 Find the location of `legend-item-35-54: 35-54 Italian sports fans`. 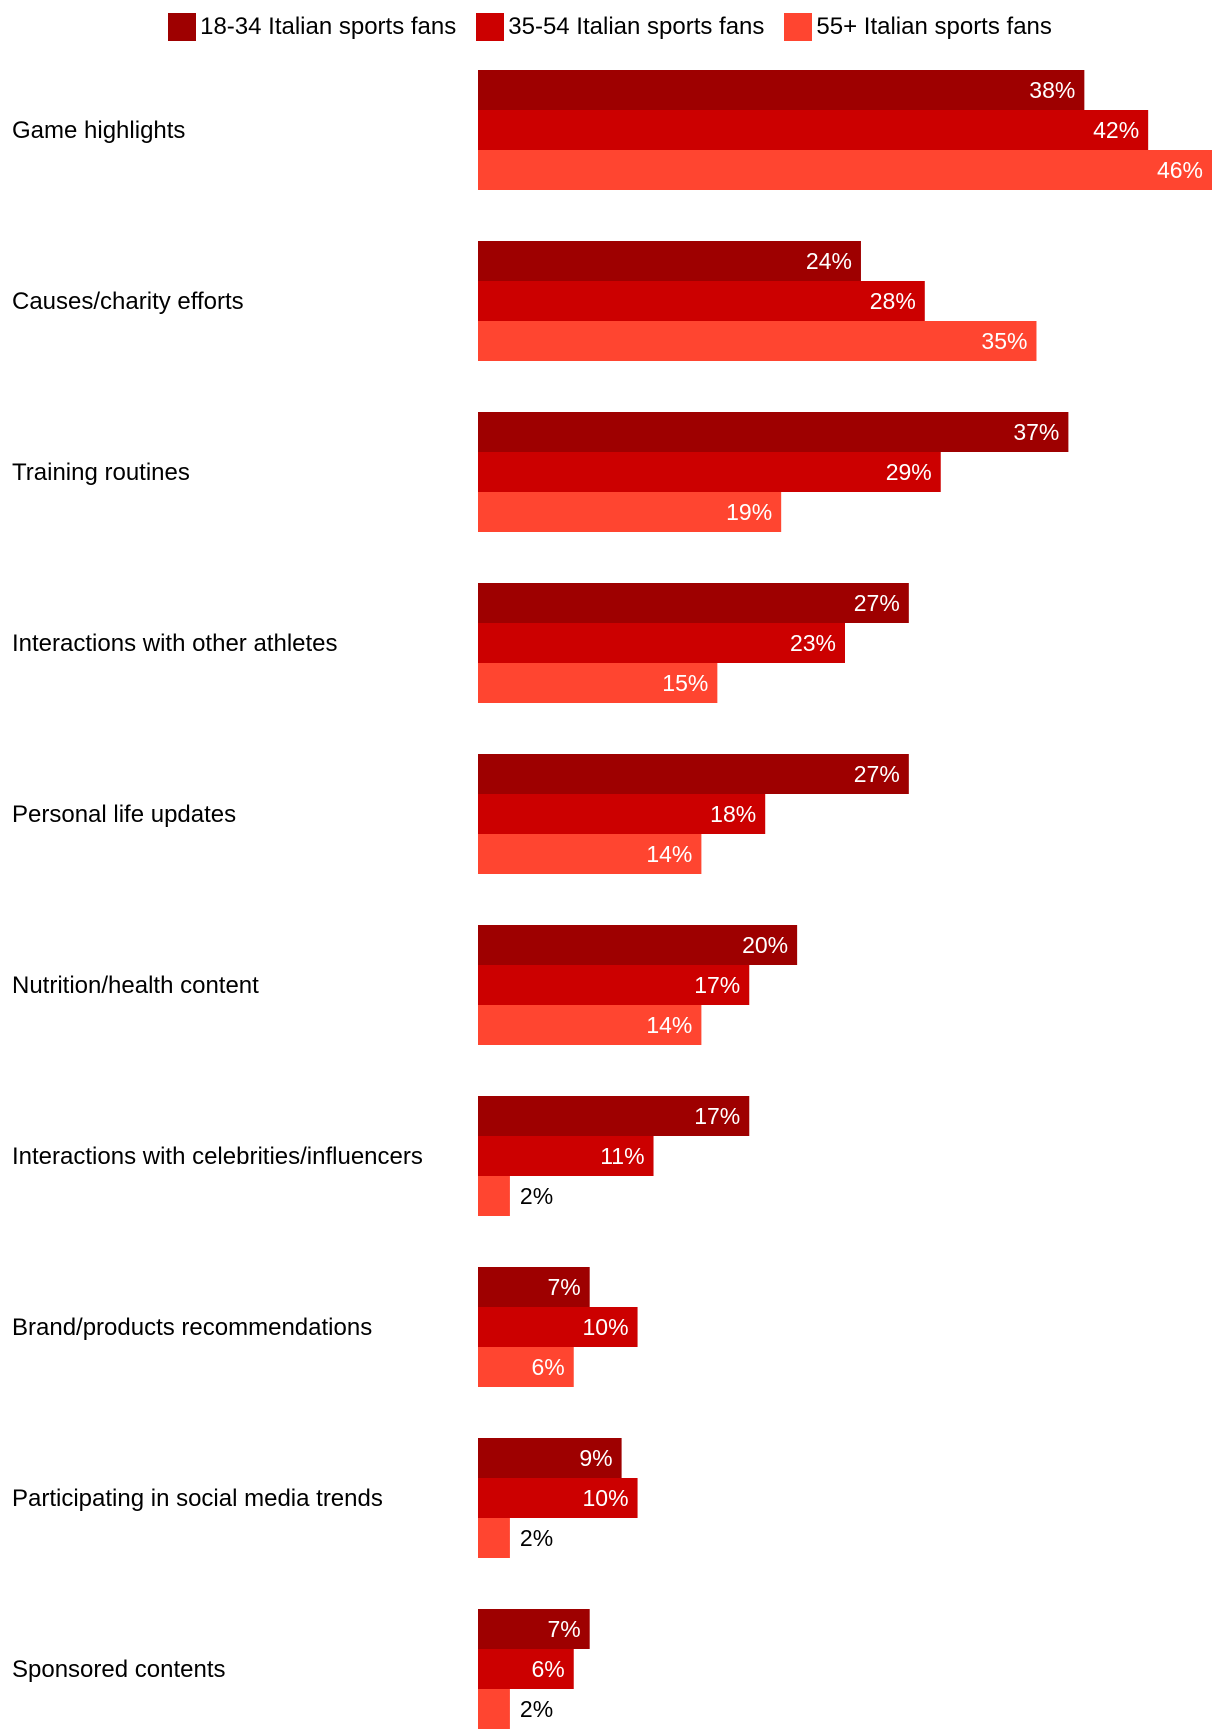

legend-item-35-54: 35-54 Italian sports fans is located at coordinates (620, 27).